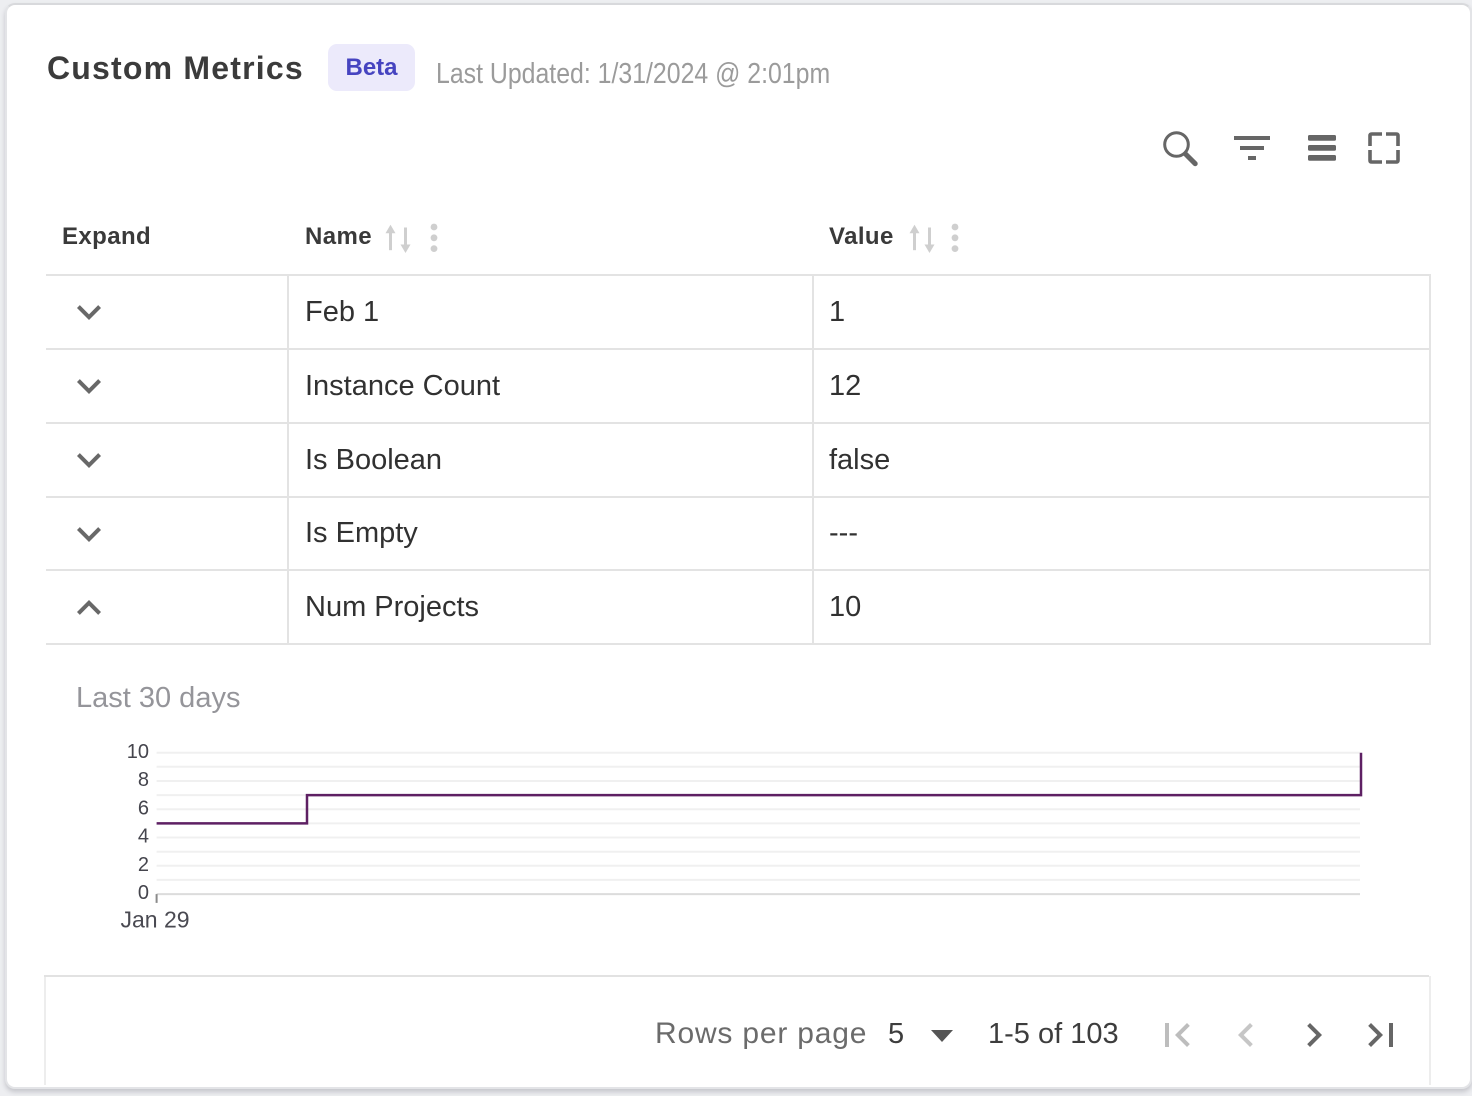 This screenshot has height=1096, width=1472. What do you see at coordinates (154, 920) in the screenshot?
I see `svg-text: Jan 29` at bounding box center [154, 920].